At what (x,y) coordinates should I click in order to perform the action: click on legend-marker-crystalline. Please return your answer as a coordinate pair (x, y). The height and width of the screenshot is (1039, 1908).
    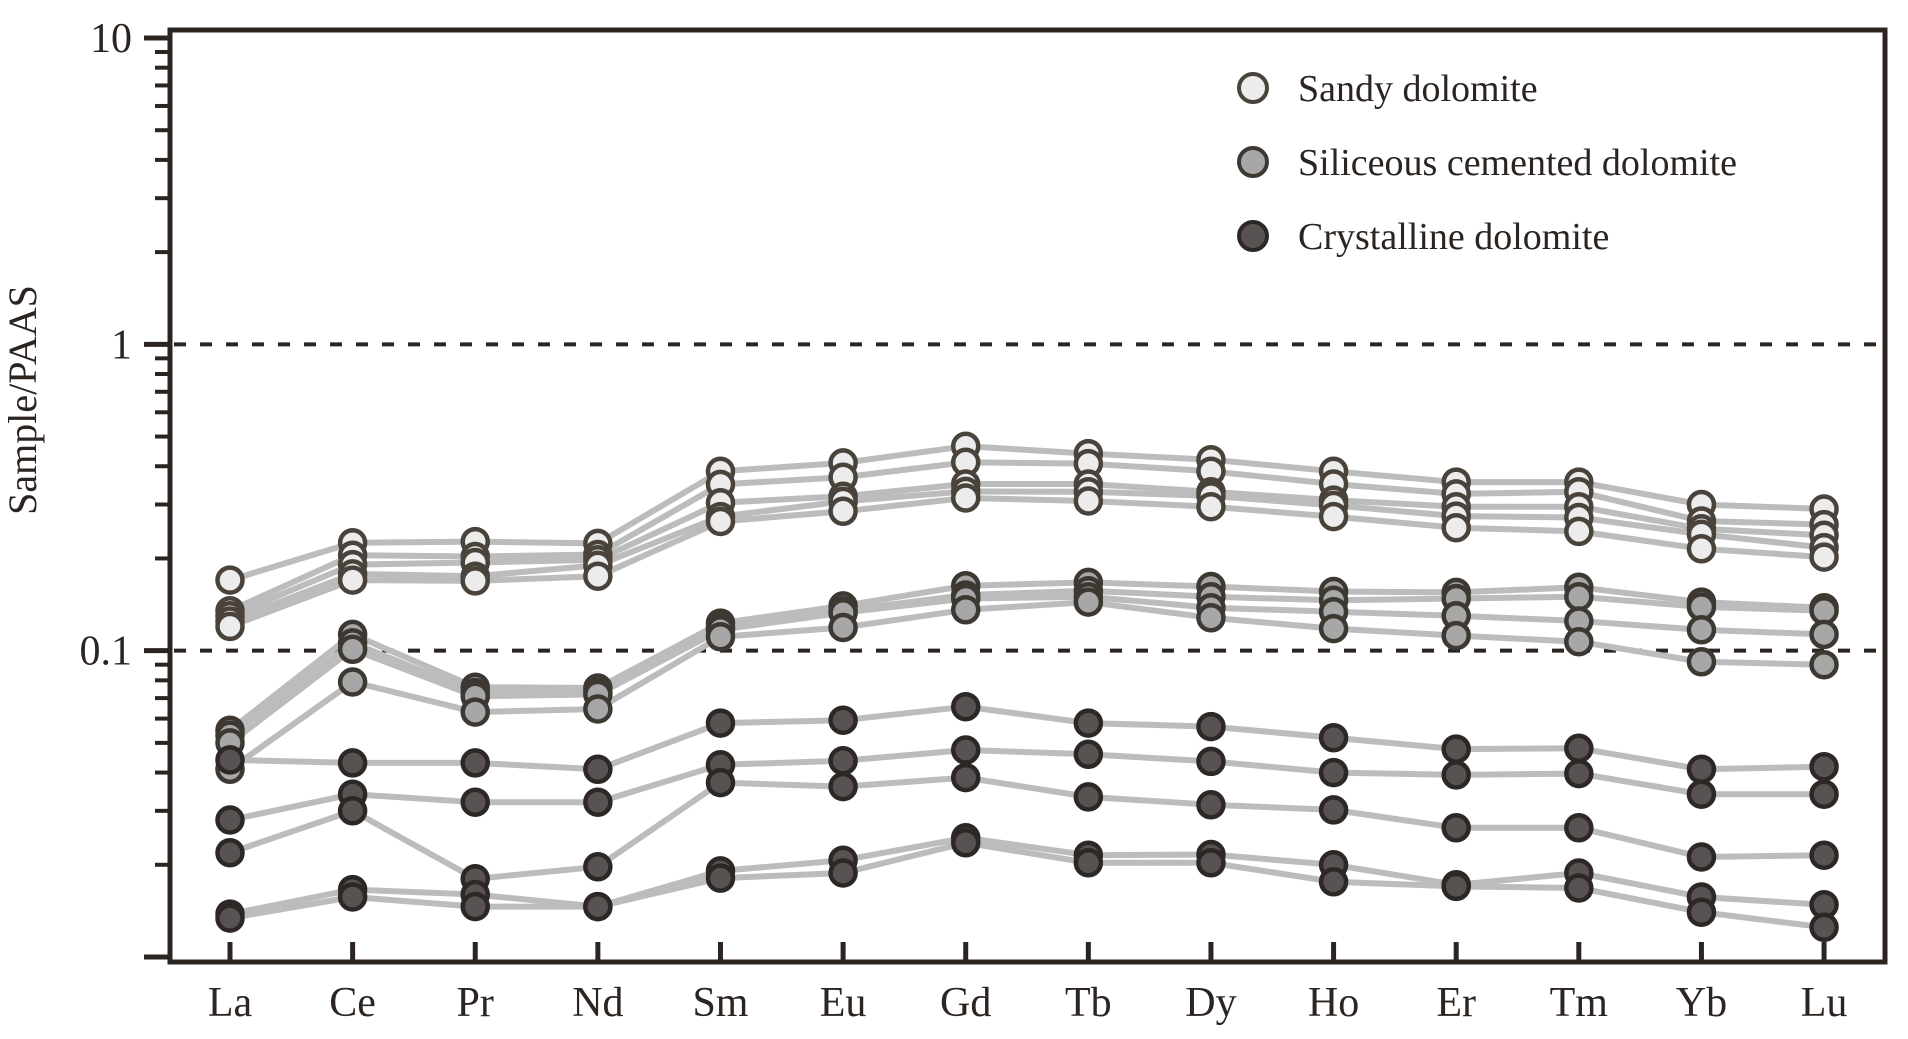
    Looking at the image, I should click on (1253, 236).